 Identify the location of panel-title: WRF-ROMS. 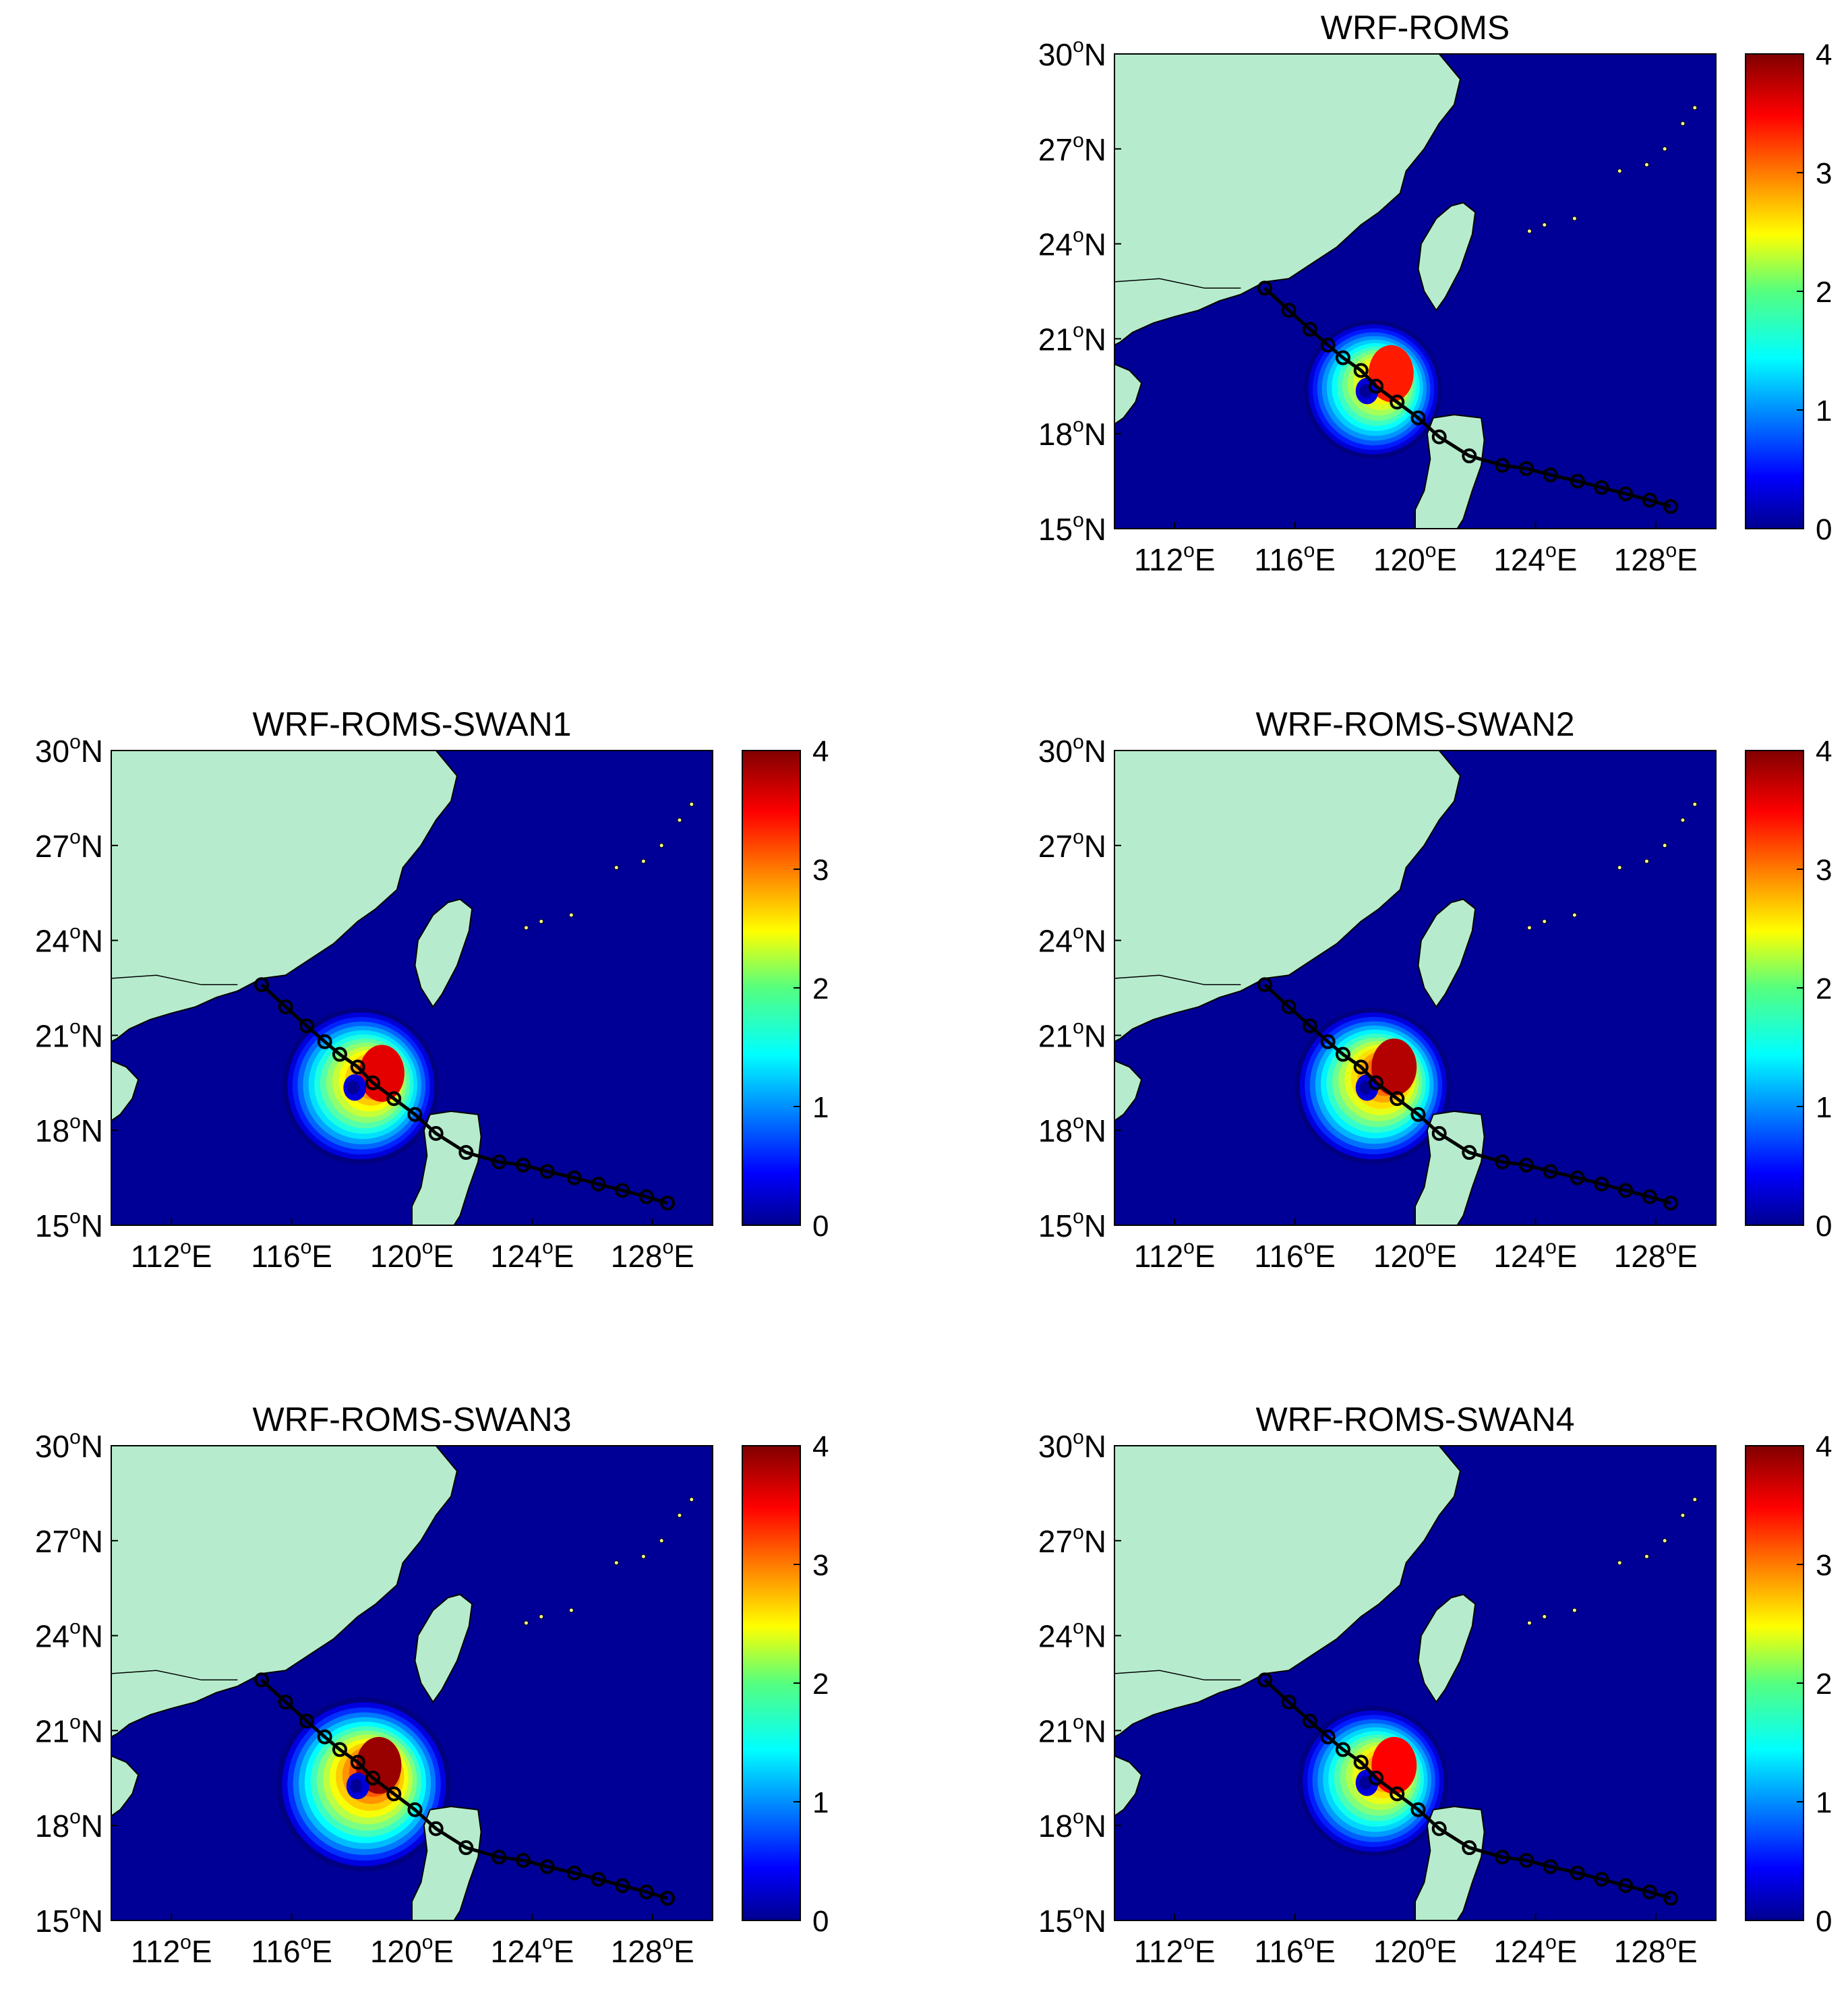
(1416, 28).